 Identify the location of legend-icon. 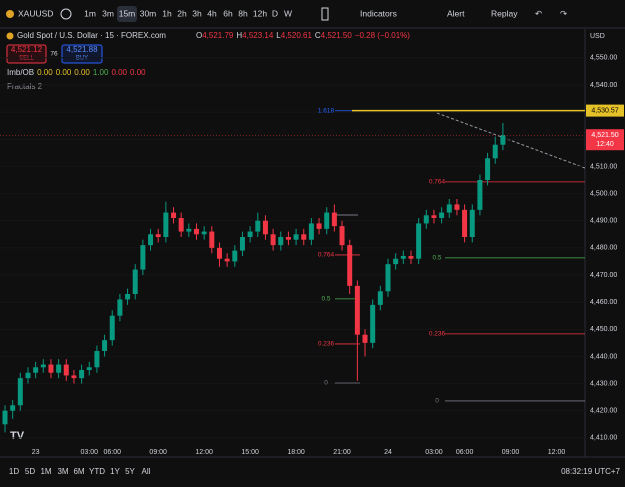
(10, 36).